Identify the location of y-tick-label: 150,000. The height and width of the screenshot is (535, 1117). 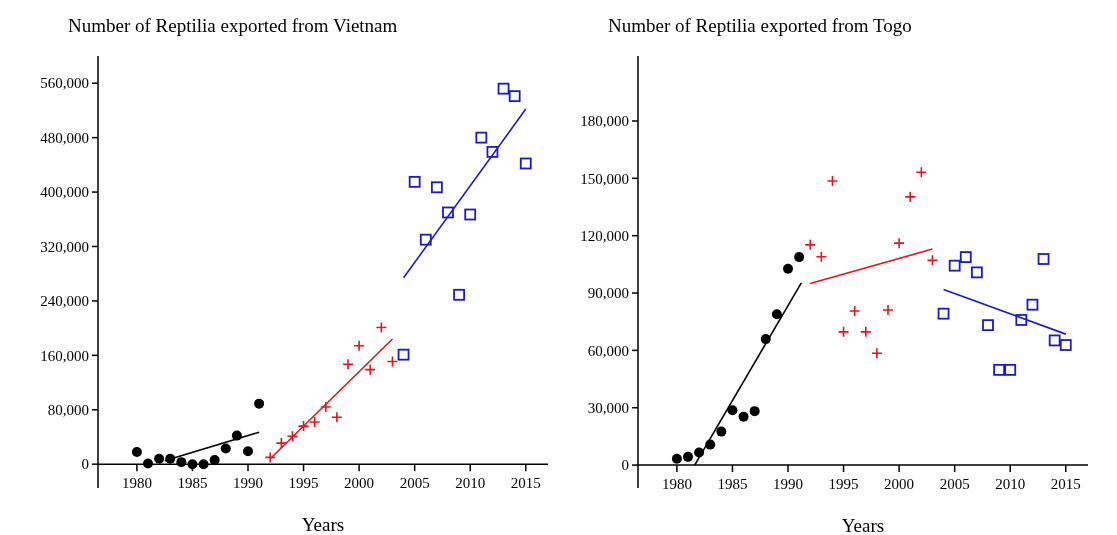
(604, 178).